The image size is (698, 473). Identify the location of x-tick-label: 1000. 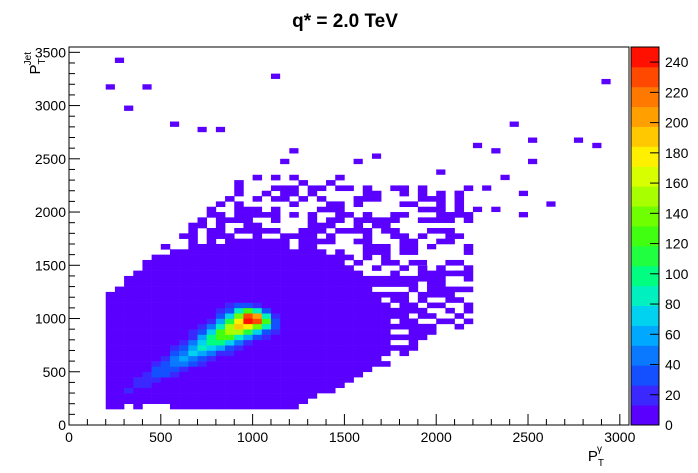
(252, 437).